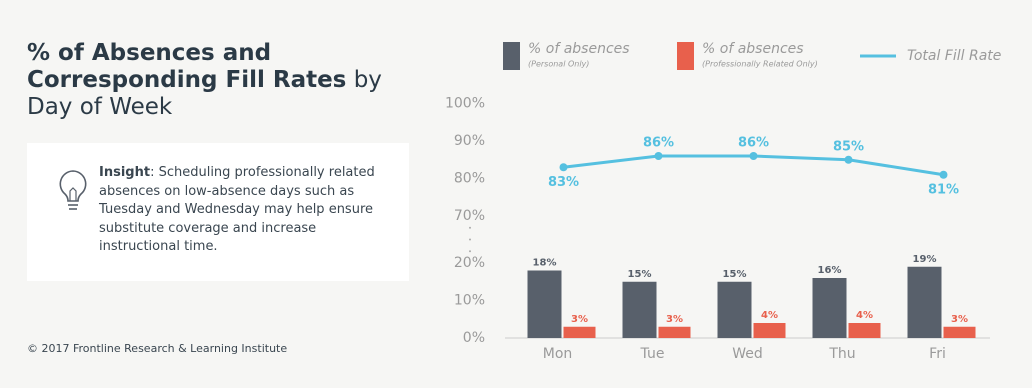 The height and width of the screenshot is (388, 1032). What do you see at coordinates (954, 56) in the screenshot?
I see `legend-label: Total Fill Rate` at bounding box center [954, 56].